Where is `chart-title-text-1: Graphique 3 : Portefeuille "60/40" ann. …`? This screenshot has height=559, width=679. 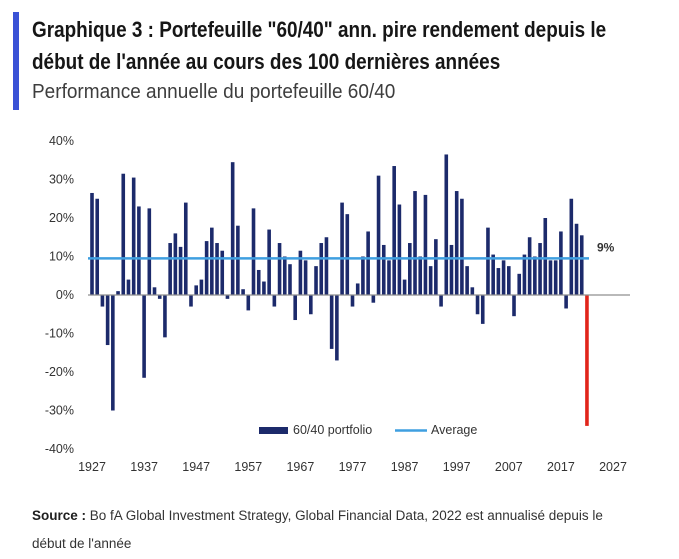 chart-title-text-1: Graphique 3 : Portefeuille "60/40" ann. … is located at coordinates (319, 29).